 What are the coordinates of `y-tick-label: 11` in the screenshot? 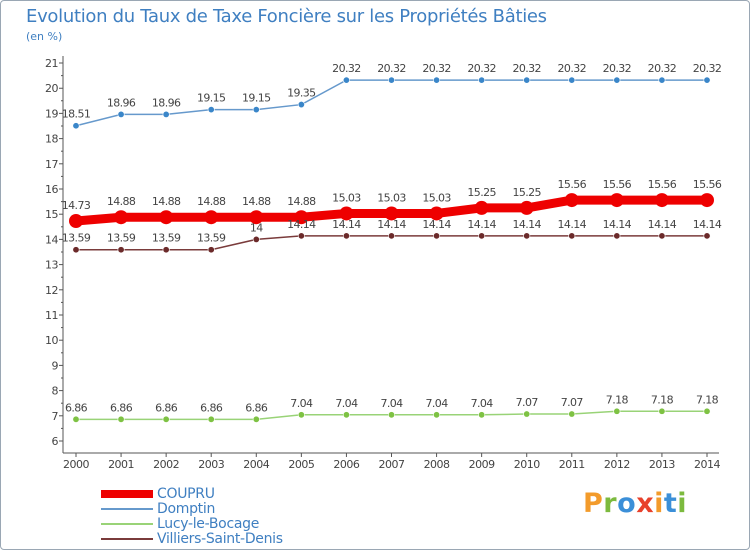 It's located at (51, 315).